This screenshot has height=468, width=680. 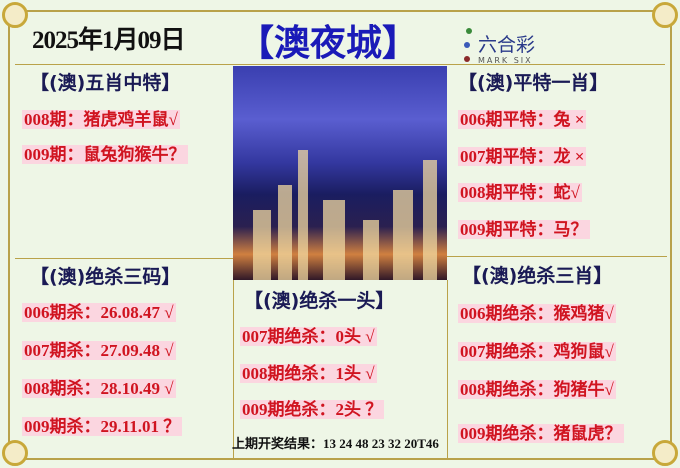 What do you see at coordinates (105, 83) in the screenshot?
I see `five-zodiac-header: 【(澳)五肖中特】` at bounding box center [105, 83].